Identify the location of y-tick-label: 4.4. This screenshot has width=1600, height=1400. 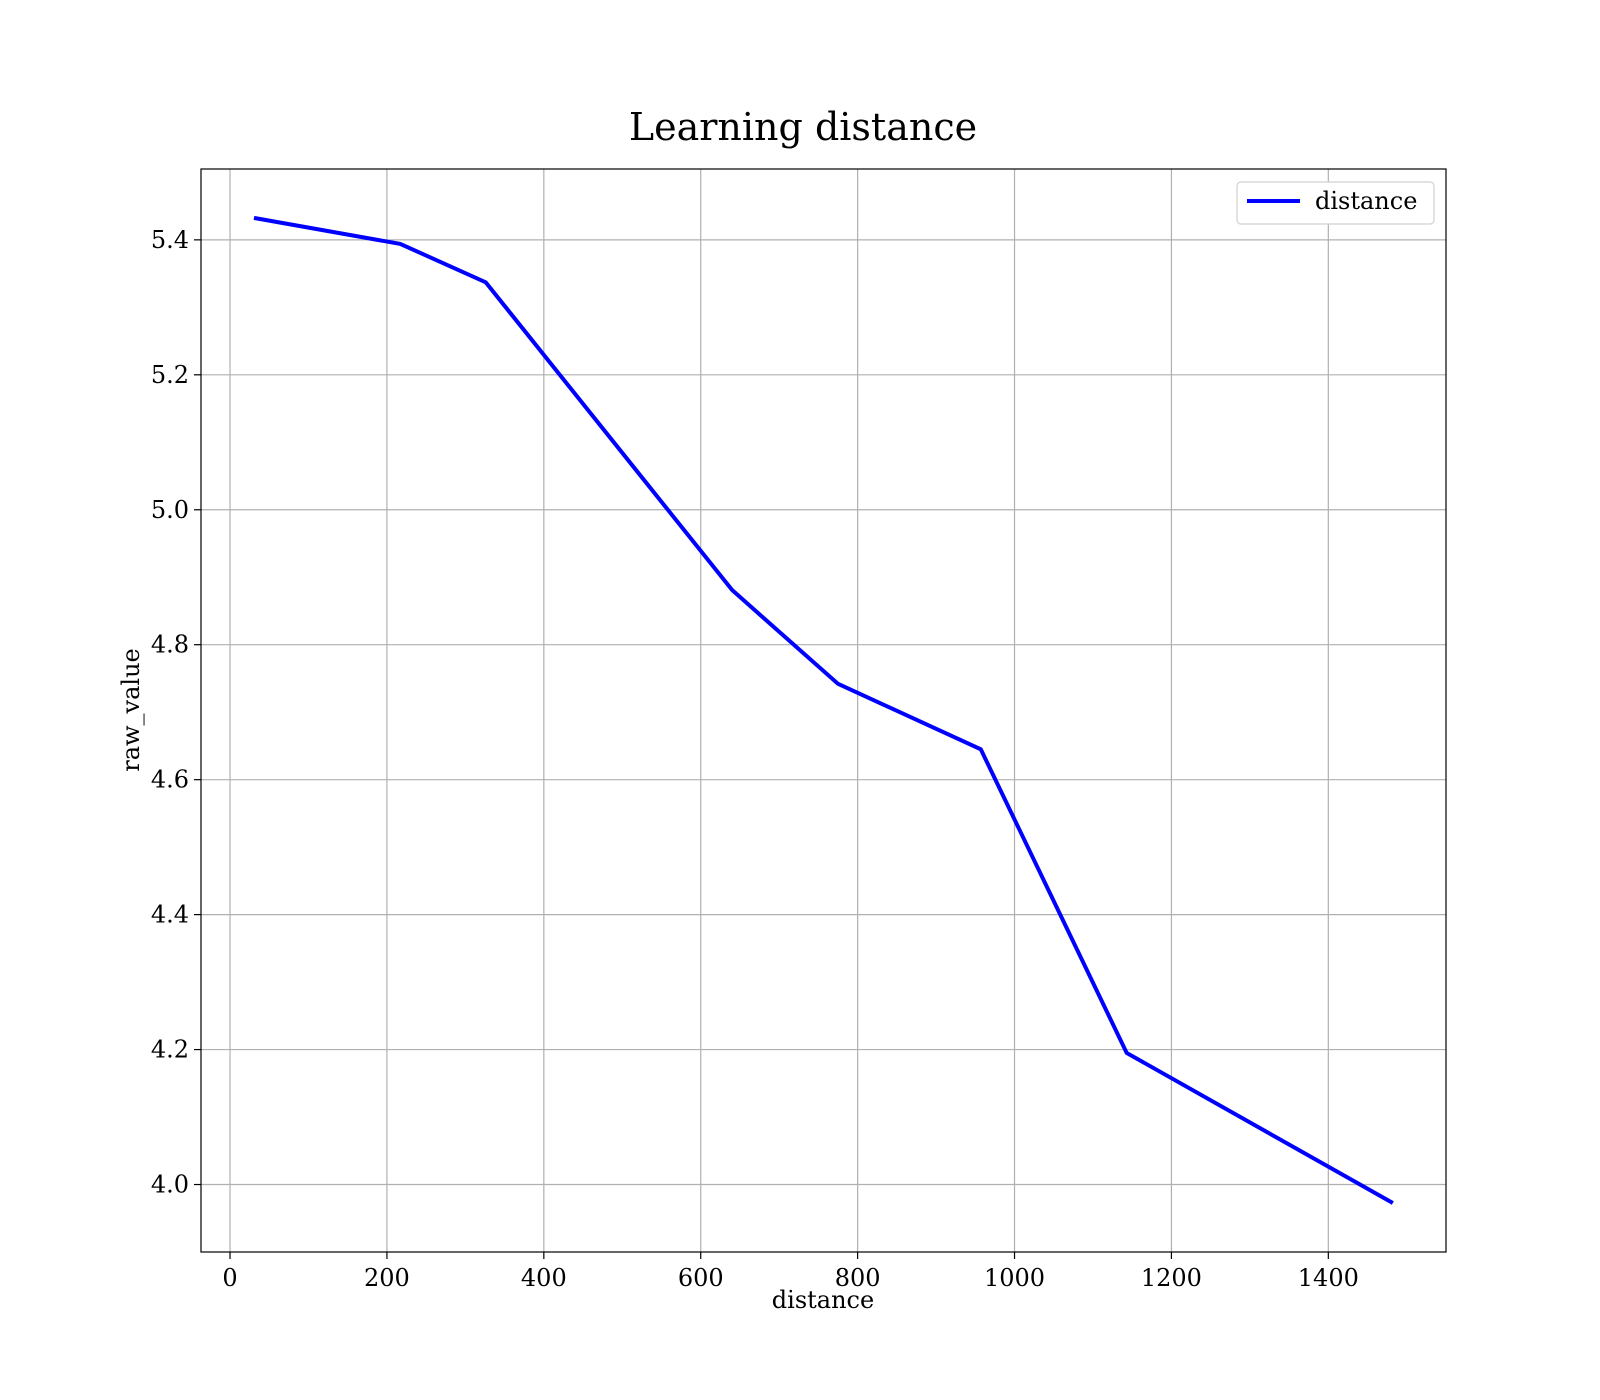
(170, 915).